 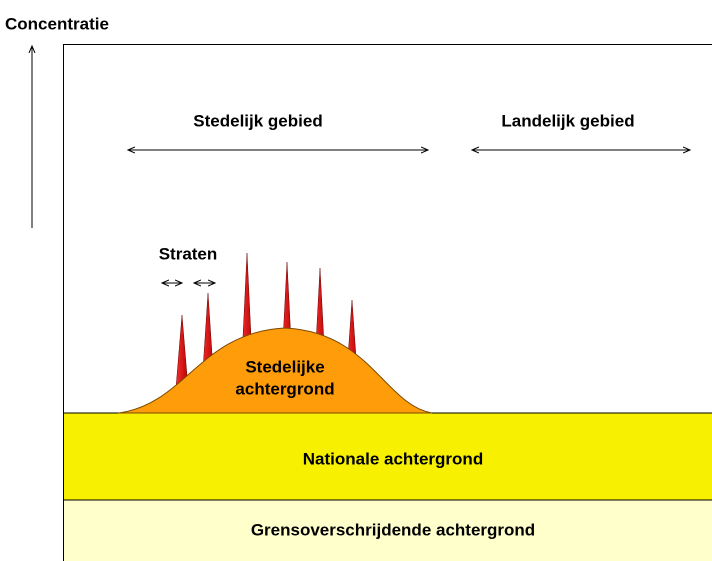 I want to click on urban-background-label: achtergrond, so click(x=284, y=388).